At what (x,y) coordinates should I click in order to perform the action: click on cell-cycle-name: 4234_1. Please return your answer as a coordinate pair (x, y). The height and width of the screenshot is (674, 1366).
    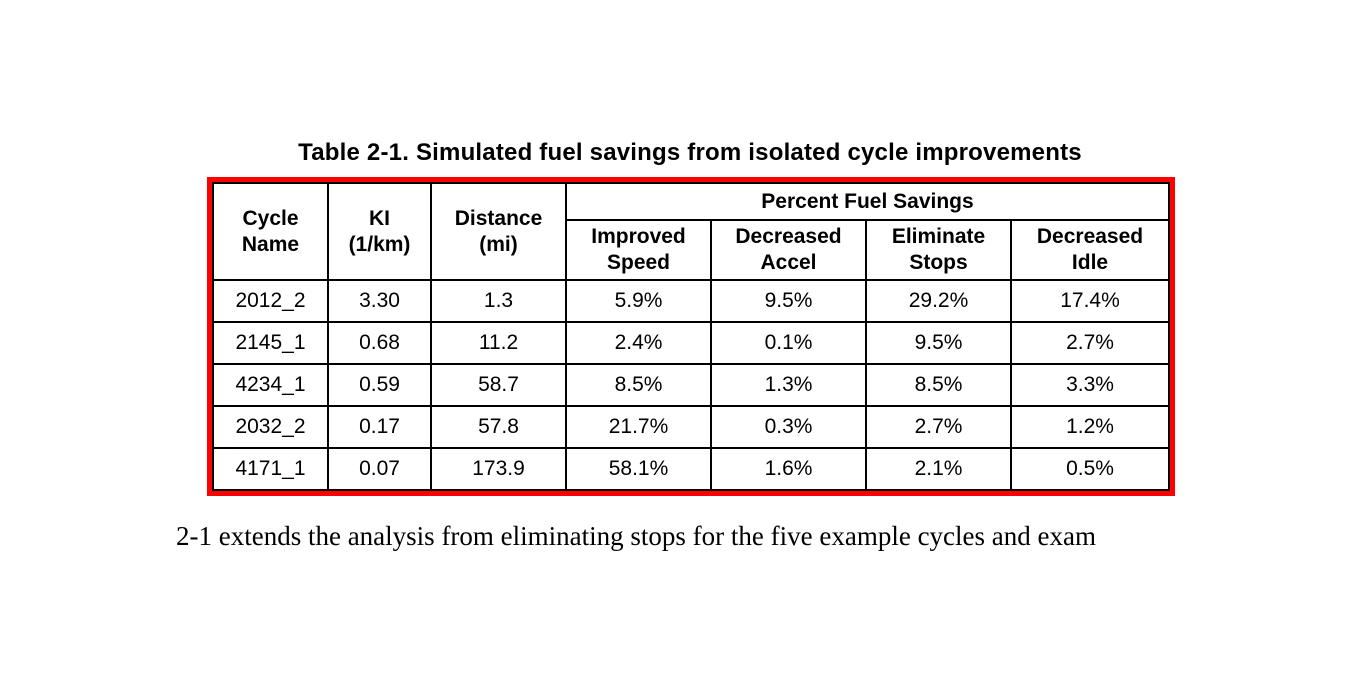
    Looking at the image, I should click on (270, 385).